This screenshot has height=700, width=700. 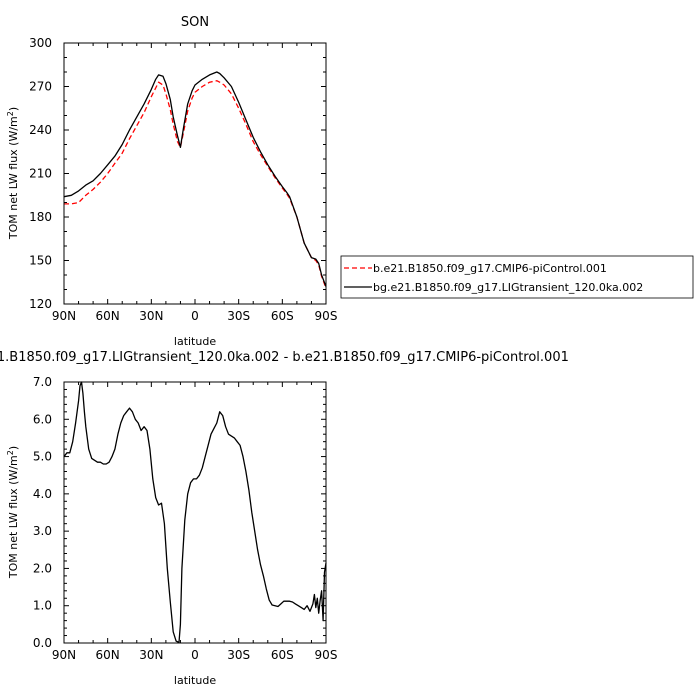 What do you see at coordinates (195, 22) in the screenshot?
I see `top-plot-title: SON` at bounding box center [195, 22].